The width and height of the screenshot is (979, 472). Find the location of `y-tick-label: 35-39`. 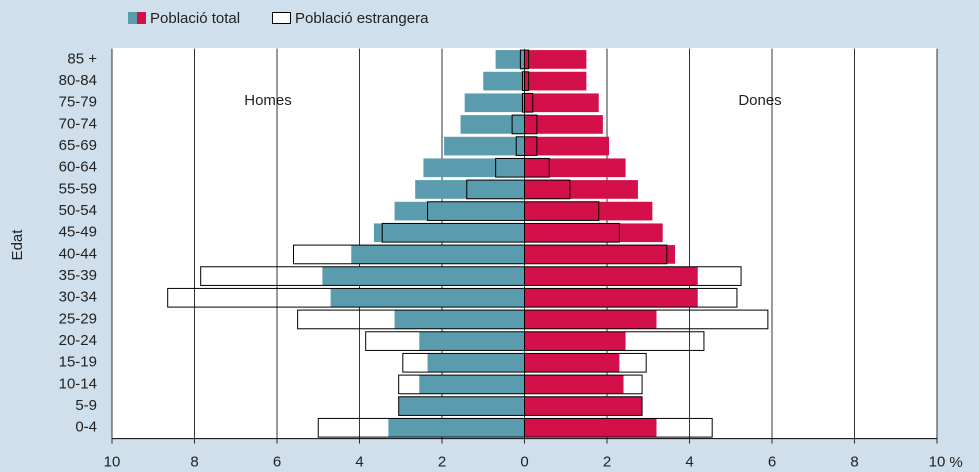

y-tick-label: 35-39 is located at coordinates (78, 275).